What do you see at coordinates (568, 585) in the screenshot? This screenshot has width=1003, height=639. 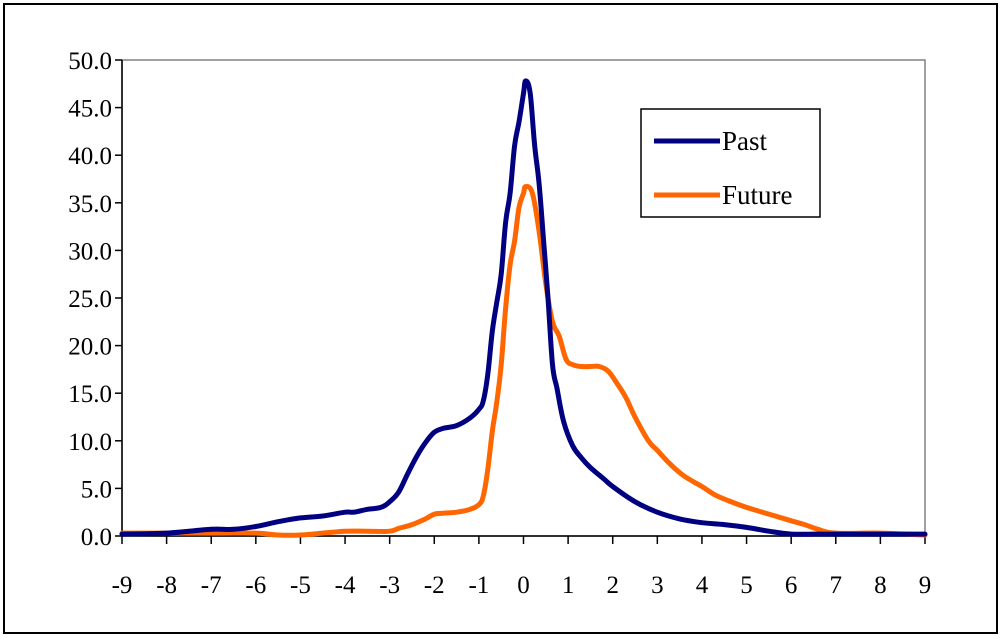 I see `x-tick-label: 1` at bounding box center [568, 585].